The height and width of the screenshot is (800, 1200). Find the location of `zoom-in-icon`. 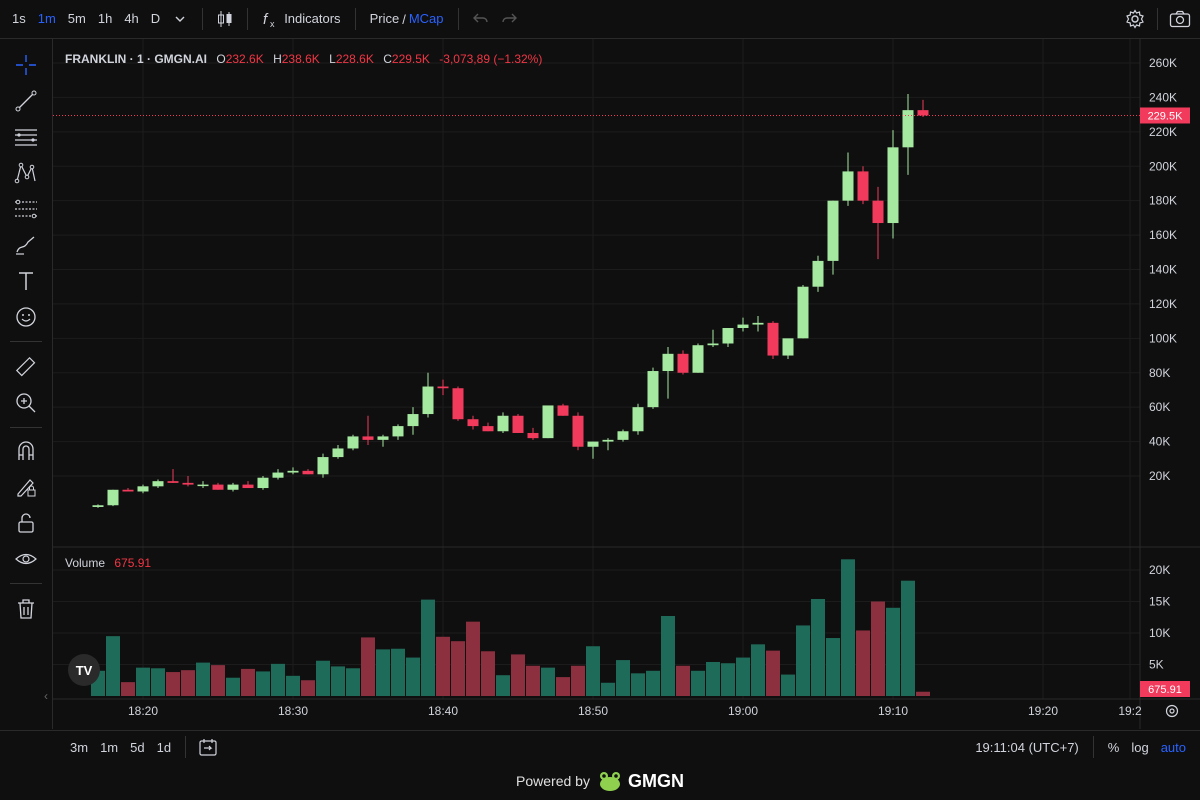

zoom-in-icon is located at coordinates (26, 403).